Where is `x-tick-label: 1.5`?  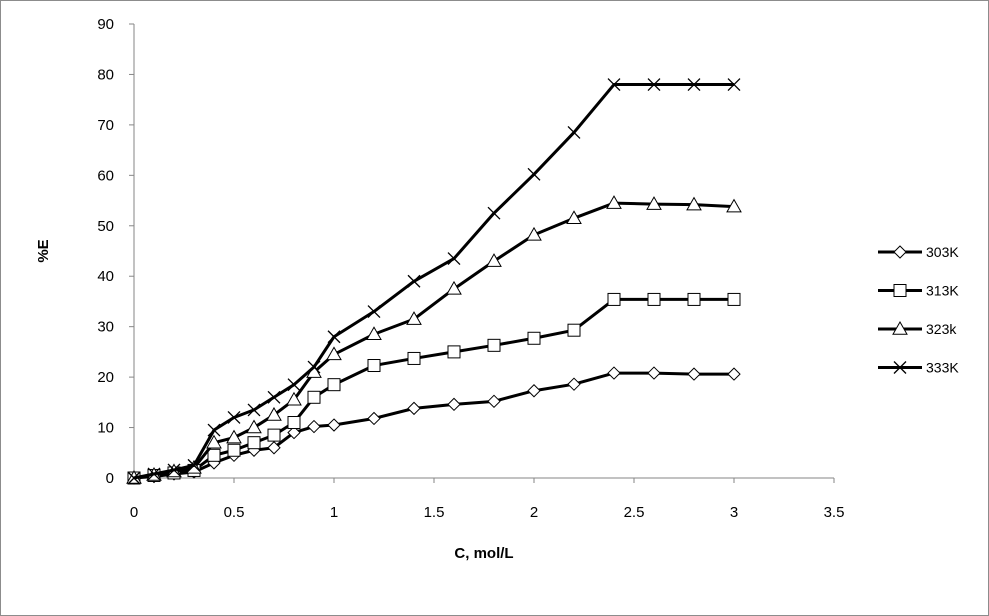
x-tick-label: 1.5 is located at coordinates (434, 512).